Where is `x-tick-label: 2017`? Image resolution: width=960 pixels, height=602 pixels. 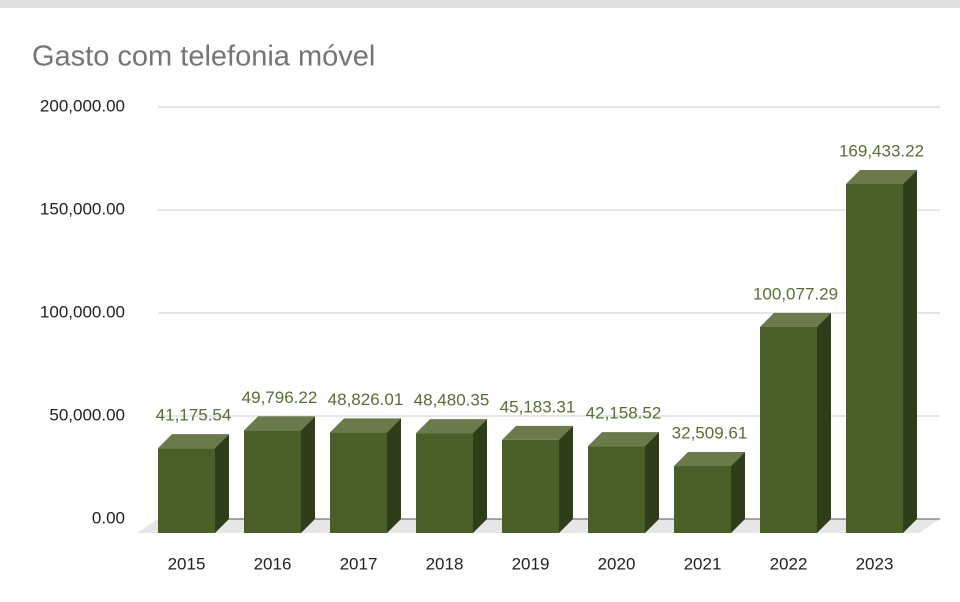
x-tick-label: 2017 is located at coordinates (359, 563).